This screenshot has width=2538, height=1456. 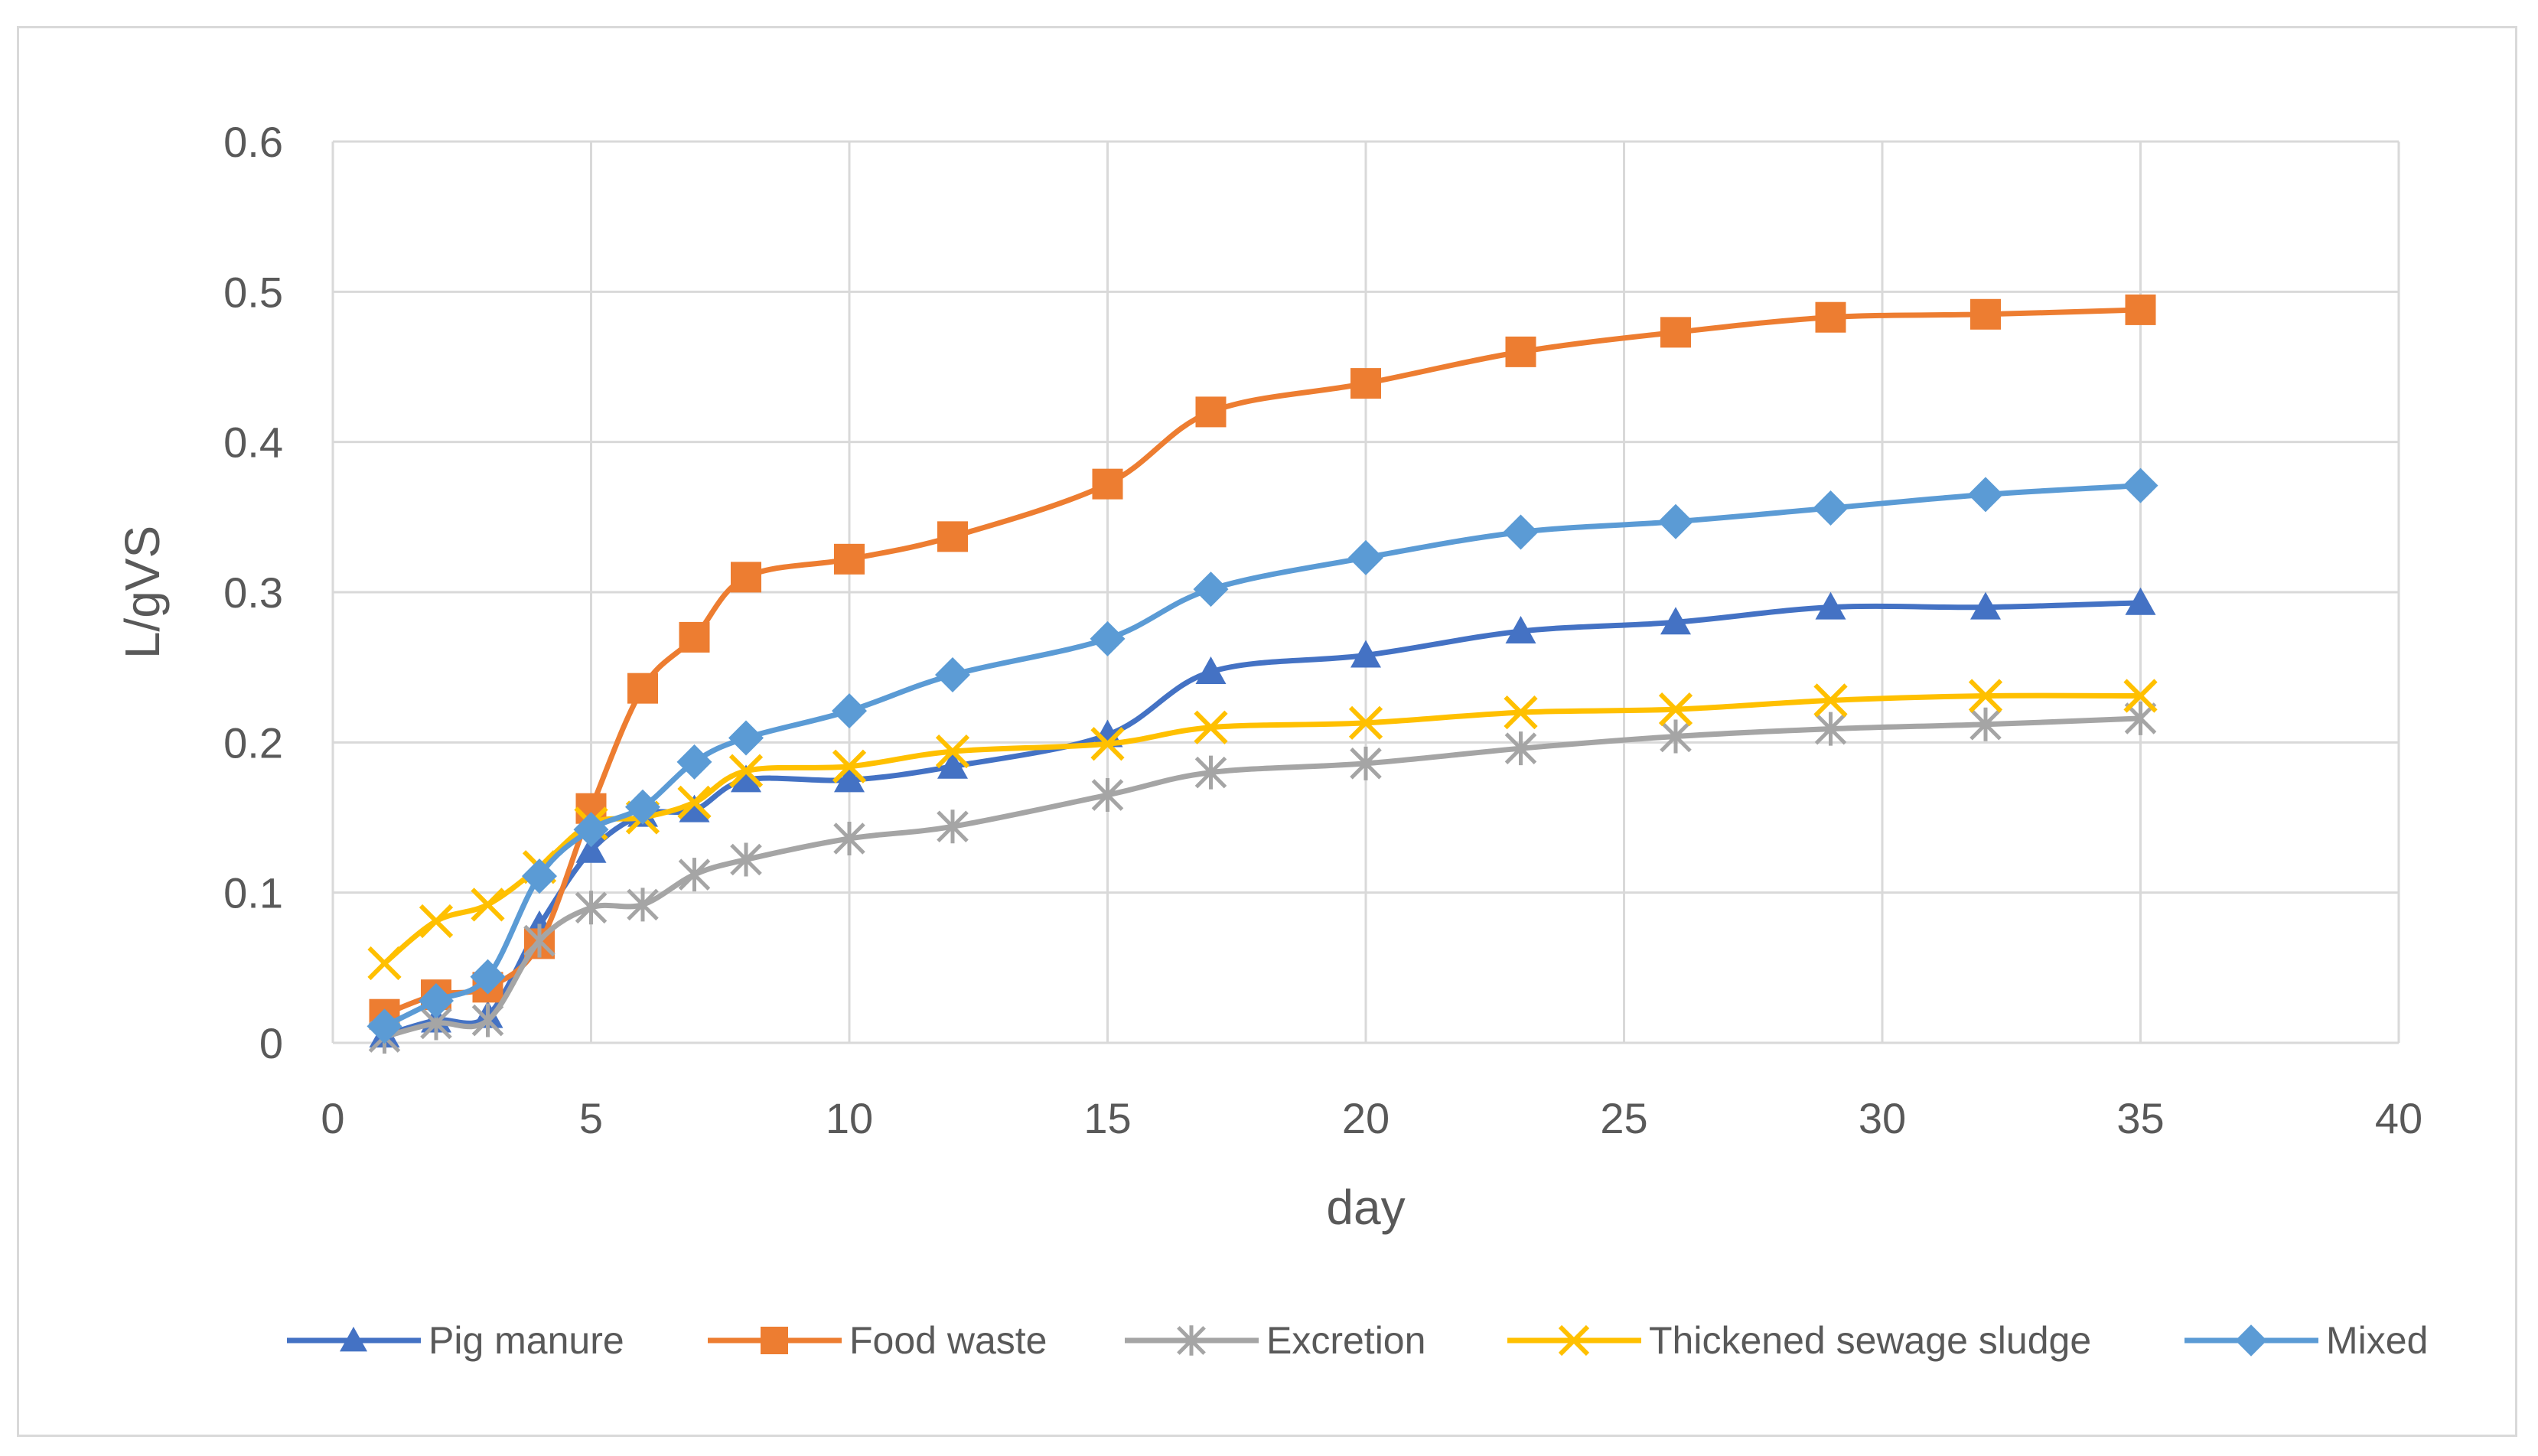 I want to click on legend-item: Food waste, so click(x=877, y=1340).